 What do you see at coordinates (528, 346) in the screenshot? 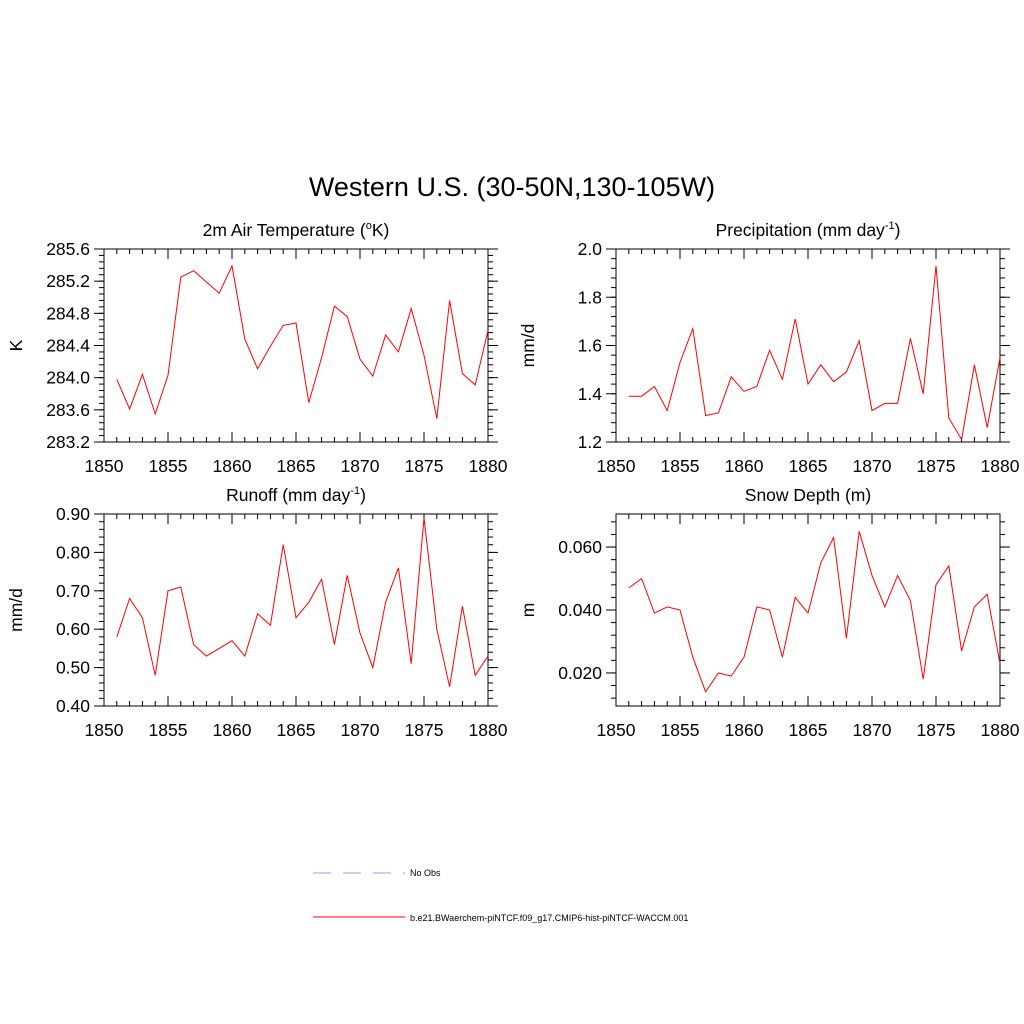
I see `precipitation-ylabel: mm/d` at bounding box center [528, 346].